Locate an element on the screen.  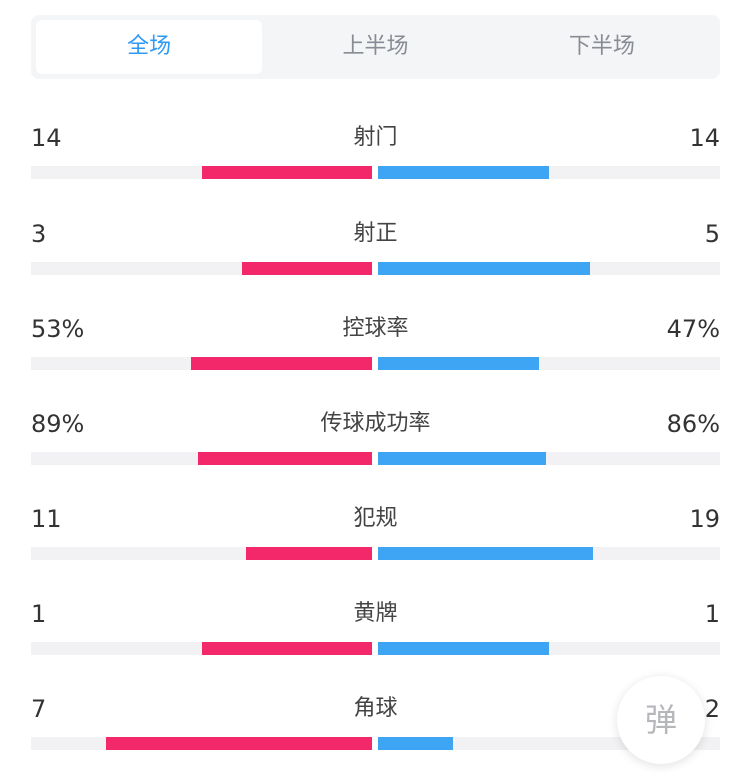
away-value: 47% is located at coordinates (693, 329).